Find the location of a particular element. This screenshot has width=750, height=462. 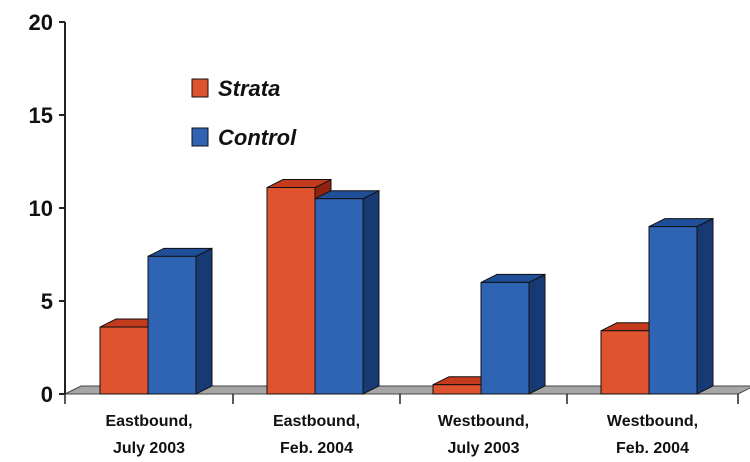

x-category-label: Westbound, Feb. 2004 is located at coordinates (652, 435).